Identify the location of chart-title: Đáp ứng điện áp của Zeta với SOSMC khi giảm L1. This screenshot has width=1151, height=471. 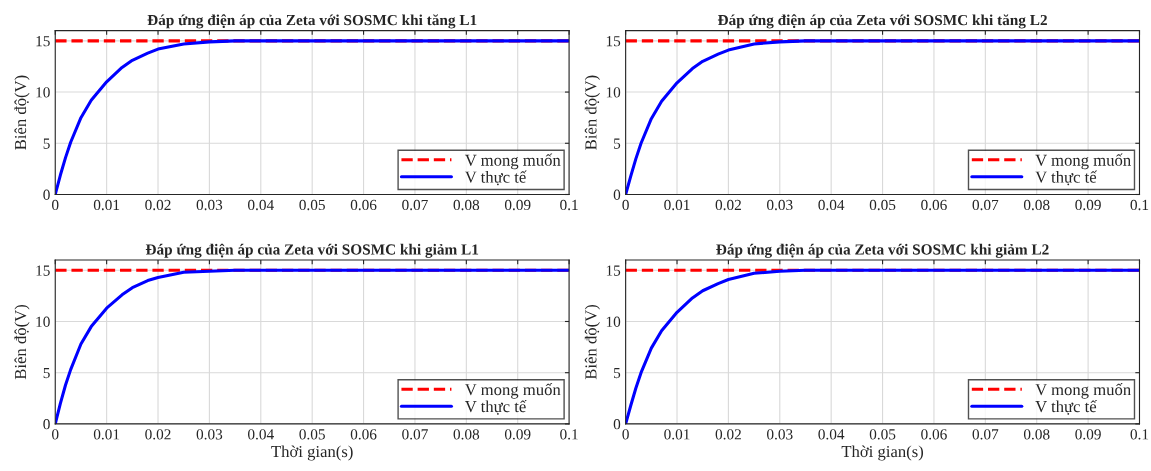
(312, 250).